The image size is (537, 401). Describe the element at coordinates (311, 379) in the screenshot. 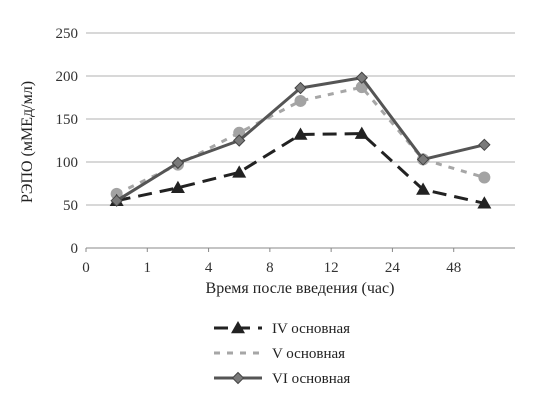

I see `legend-label: VI основная` at that location.